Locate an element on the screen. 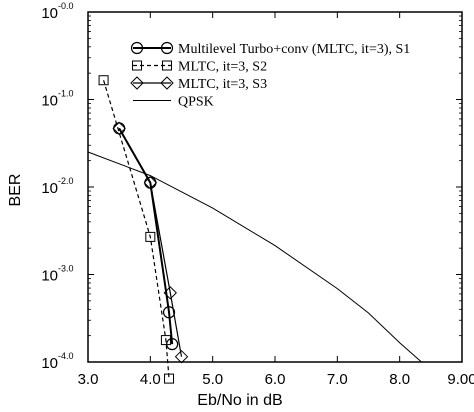  x-tick-label: 6.0 is located at coordinates (275, 379).